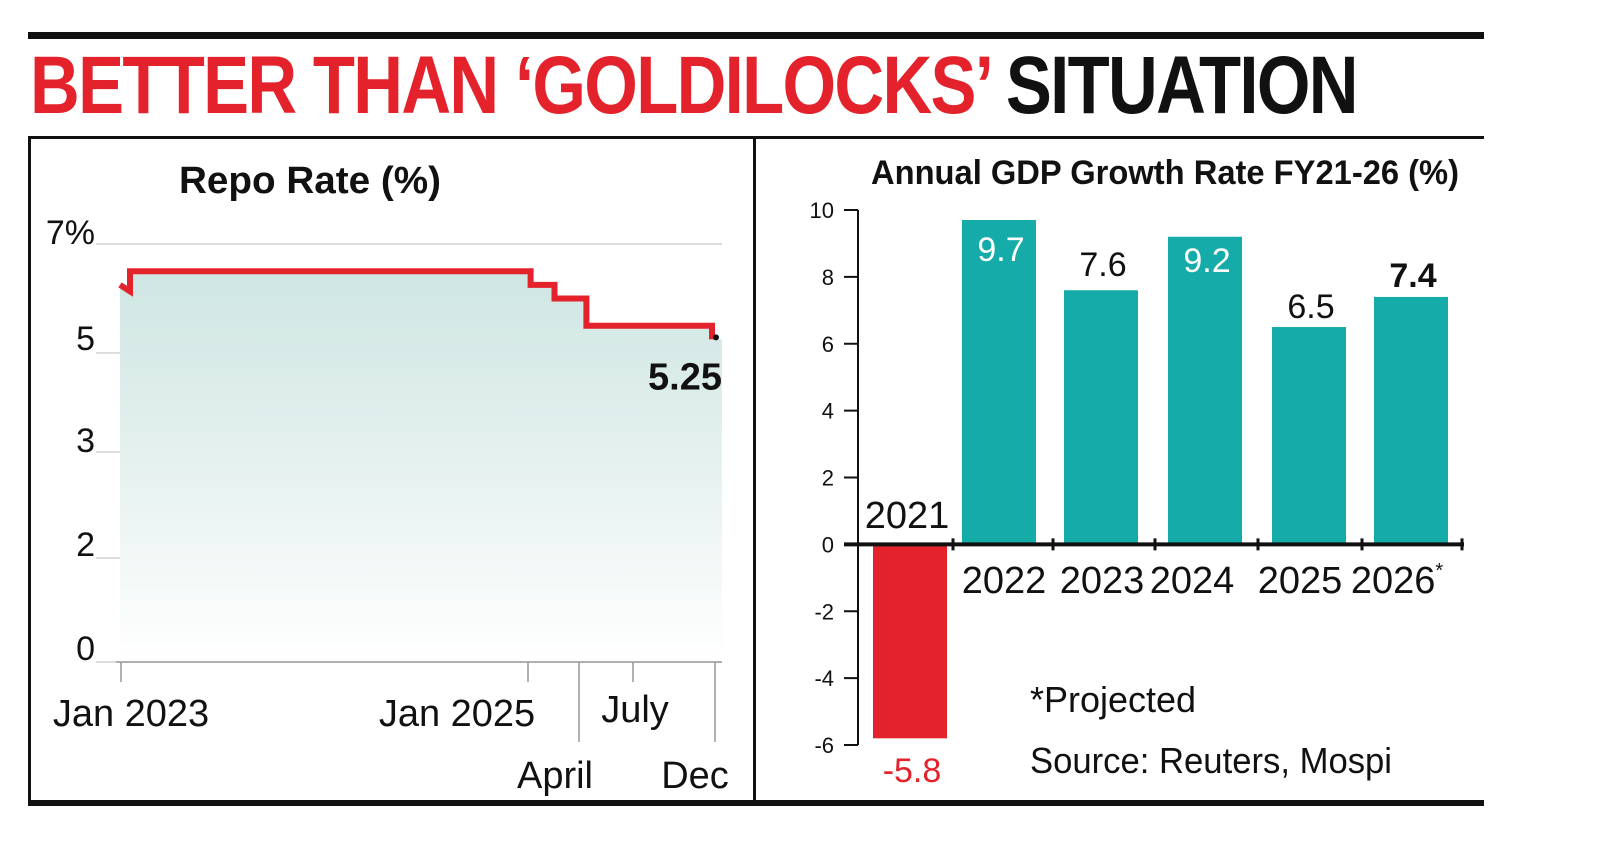 The width and height of the screenshot is (1600, 859). I want to click on gdp-y-tick-label: 2, so click(828, 478).